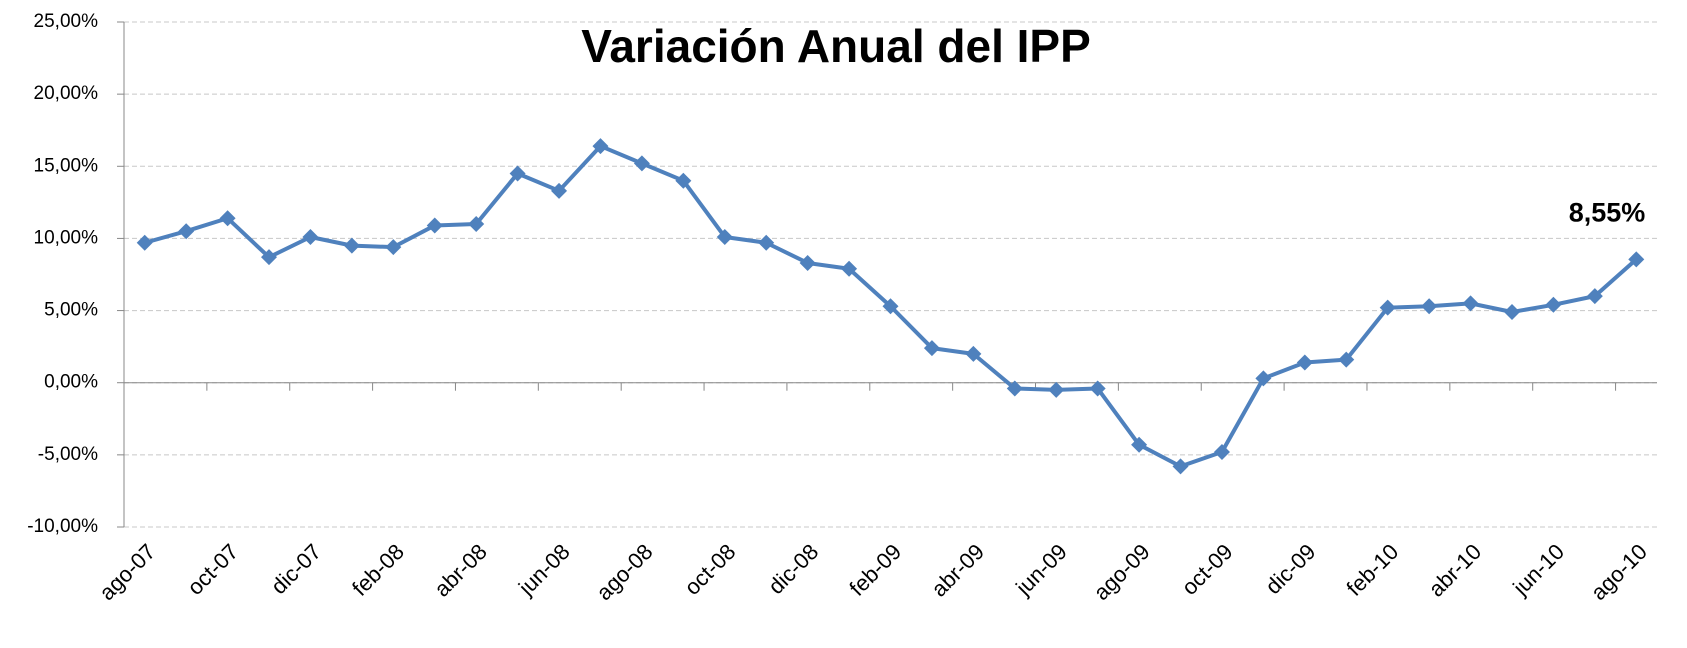  What do you see at coordinates (296, 569) in the screenshot?
I see `x-tick-label: dic-07` at bounding box center [296, 569].